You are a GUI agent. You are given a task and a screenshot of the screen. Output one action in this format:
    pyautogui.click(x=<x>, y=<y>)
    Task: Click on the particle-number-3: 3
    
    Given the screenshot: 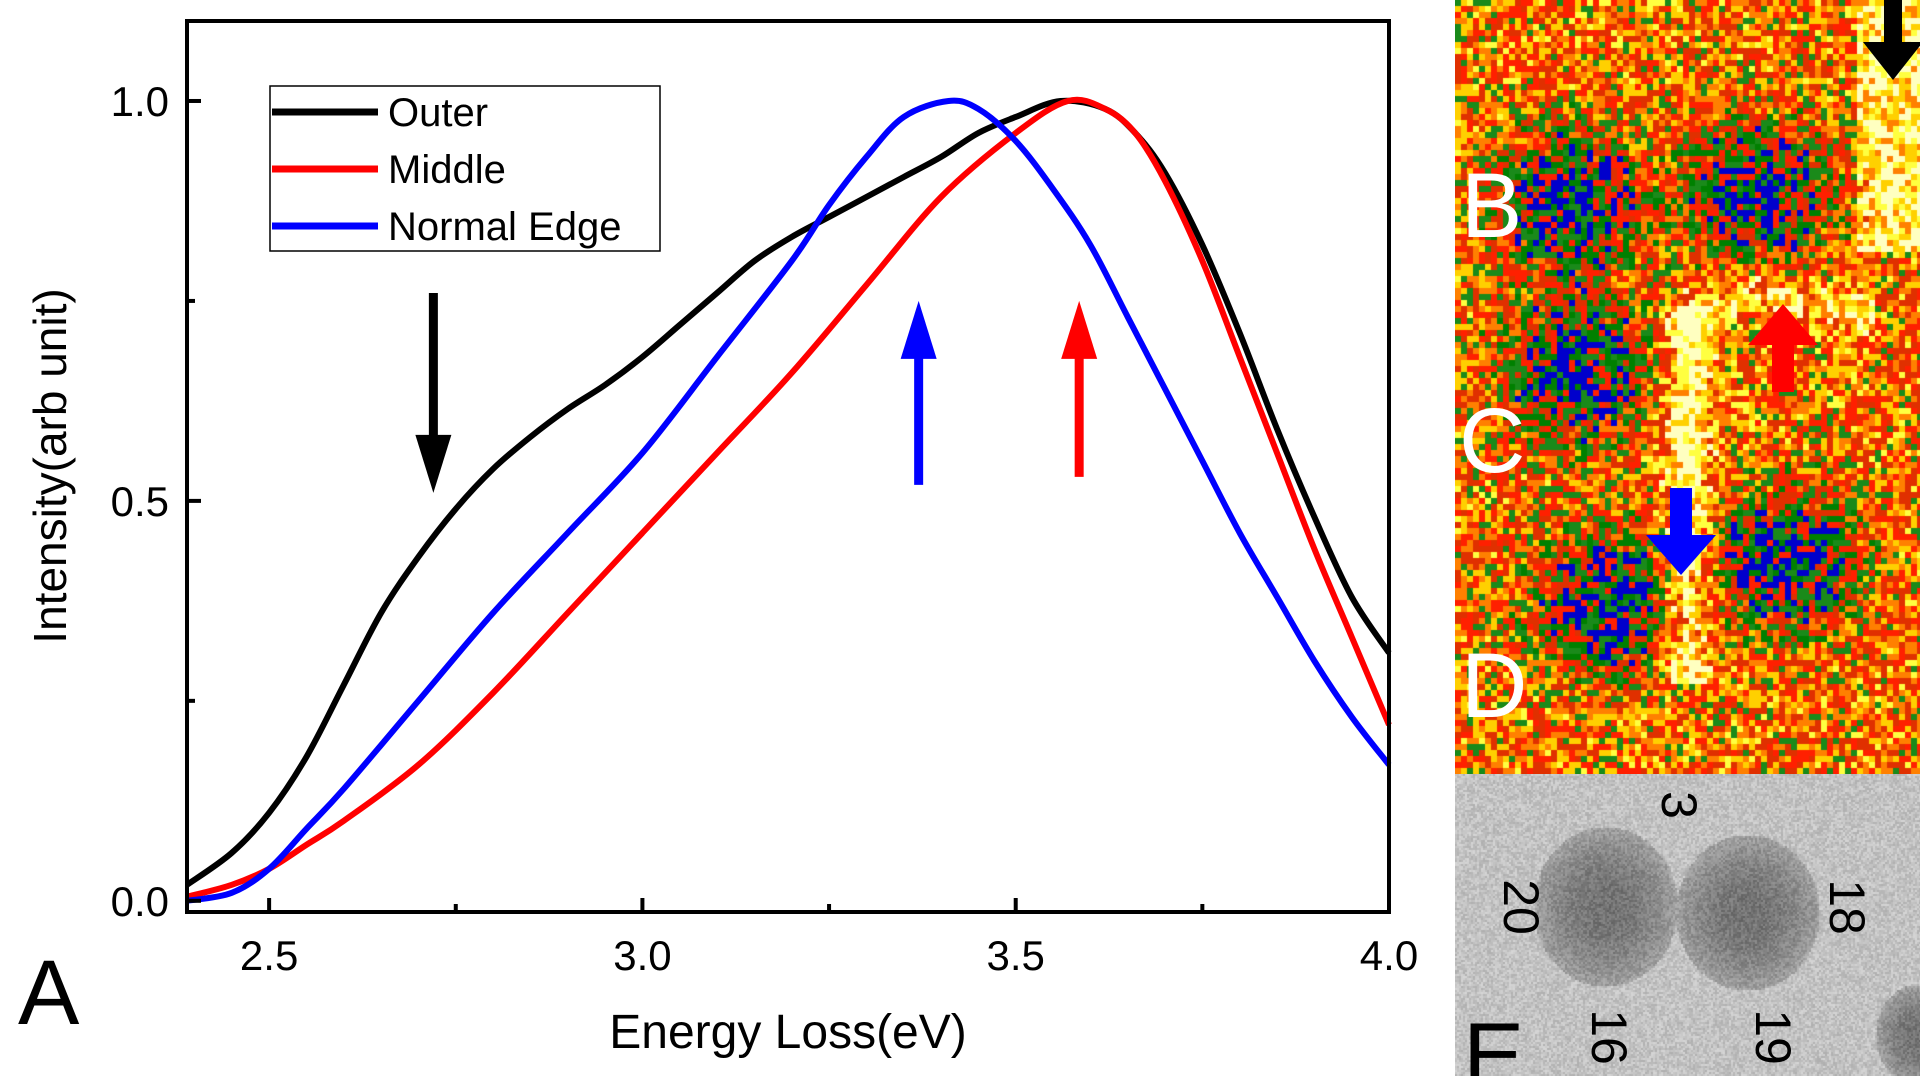 What is the action you would take?
    pyautogui.click(x=1678, y=805)
    